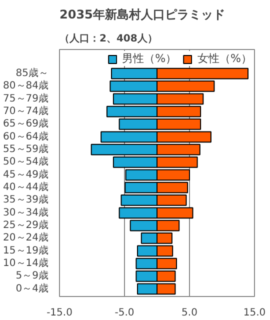 This screenshot has width=270, height=320. What do you see at coordinates (26, 200) in the screenshot?
I see `y-tick-label: 35～39歳` at bounding box center [26, 200].